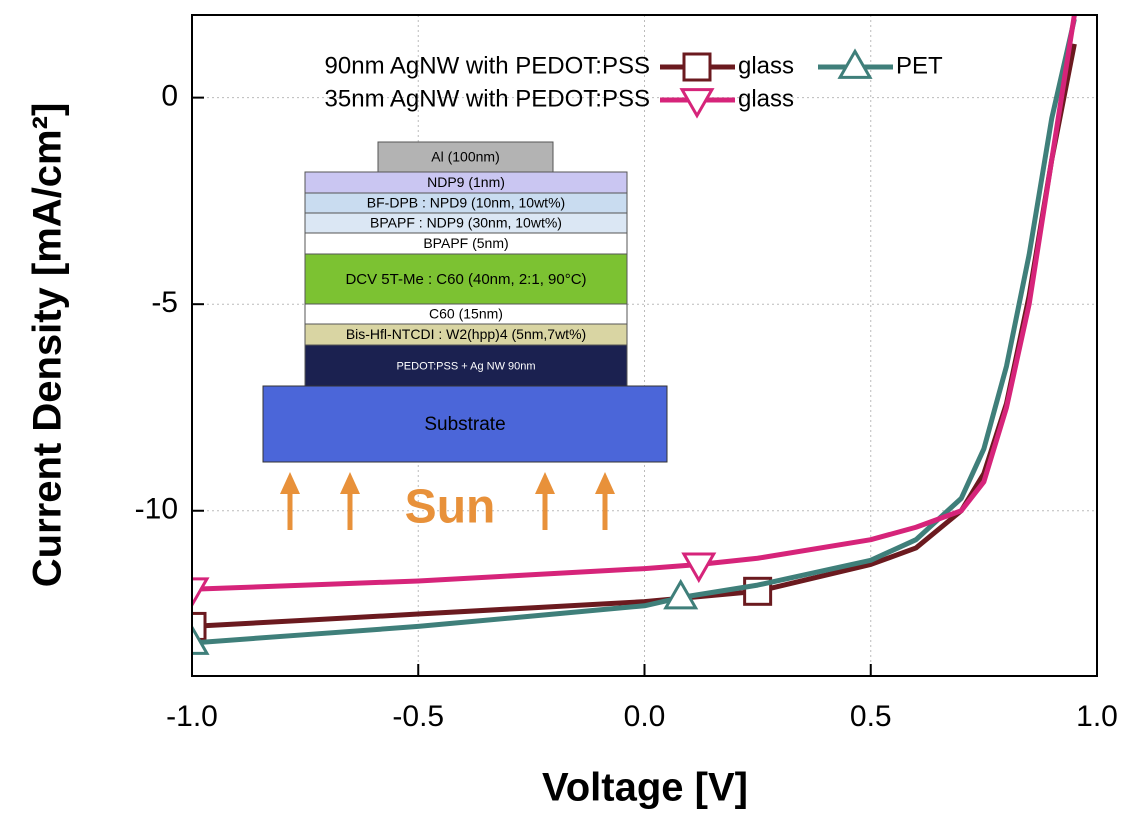 The width and height of the screenshot is (1126, 817). I want to click on legend-group: 90nm AgNW with PEDOT:PSS, so click(487, 65).